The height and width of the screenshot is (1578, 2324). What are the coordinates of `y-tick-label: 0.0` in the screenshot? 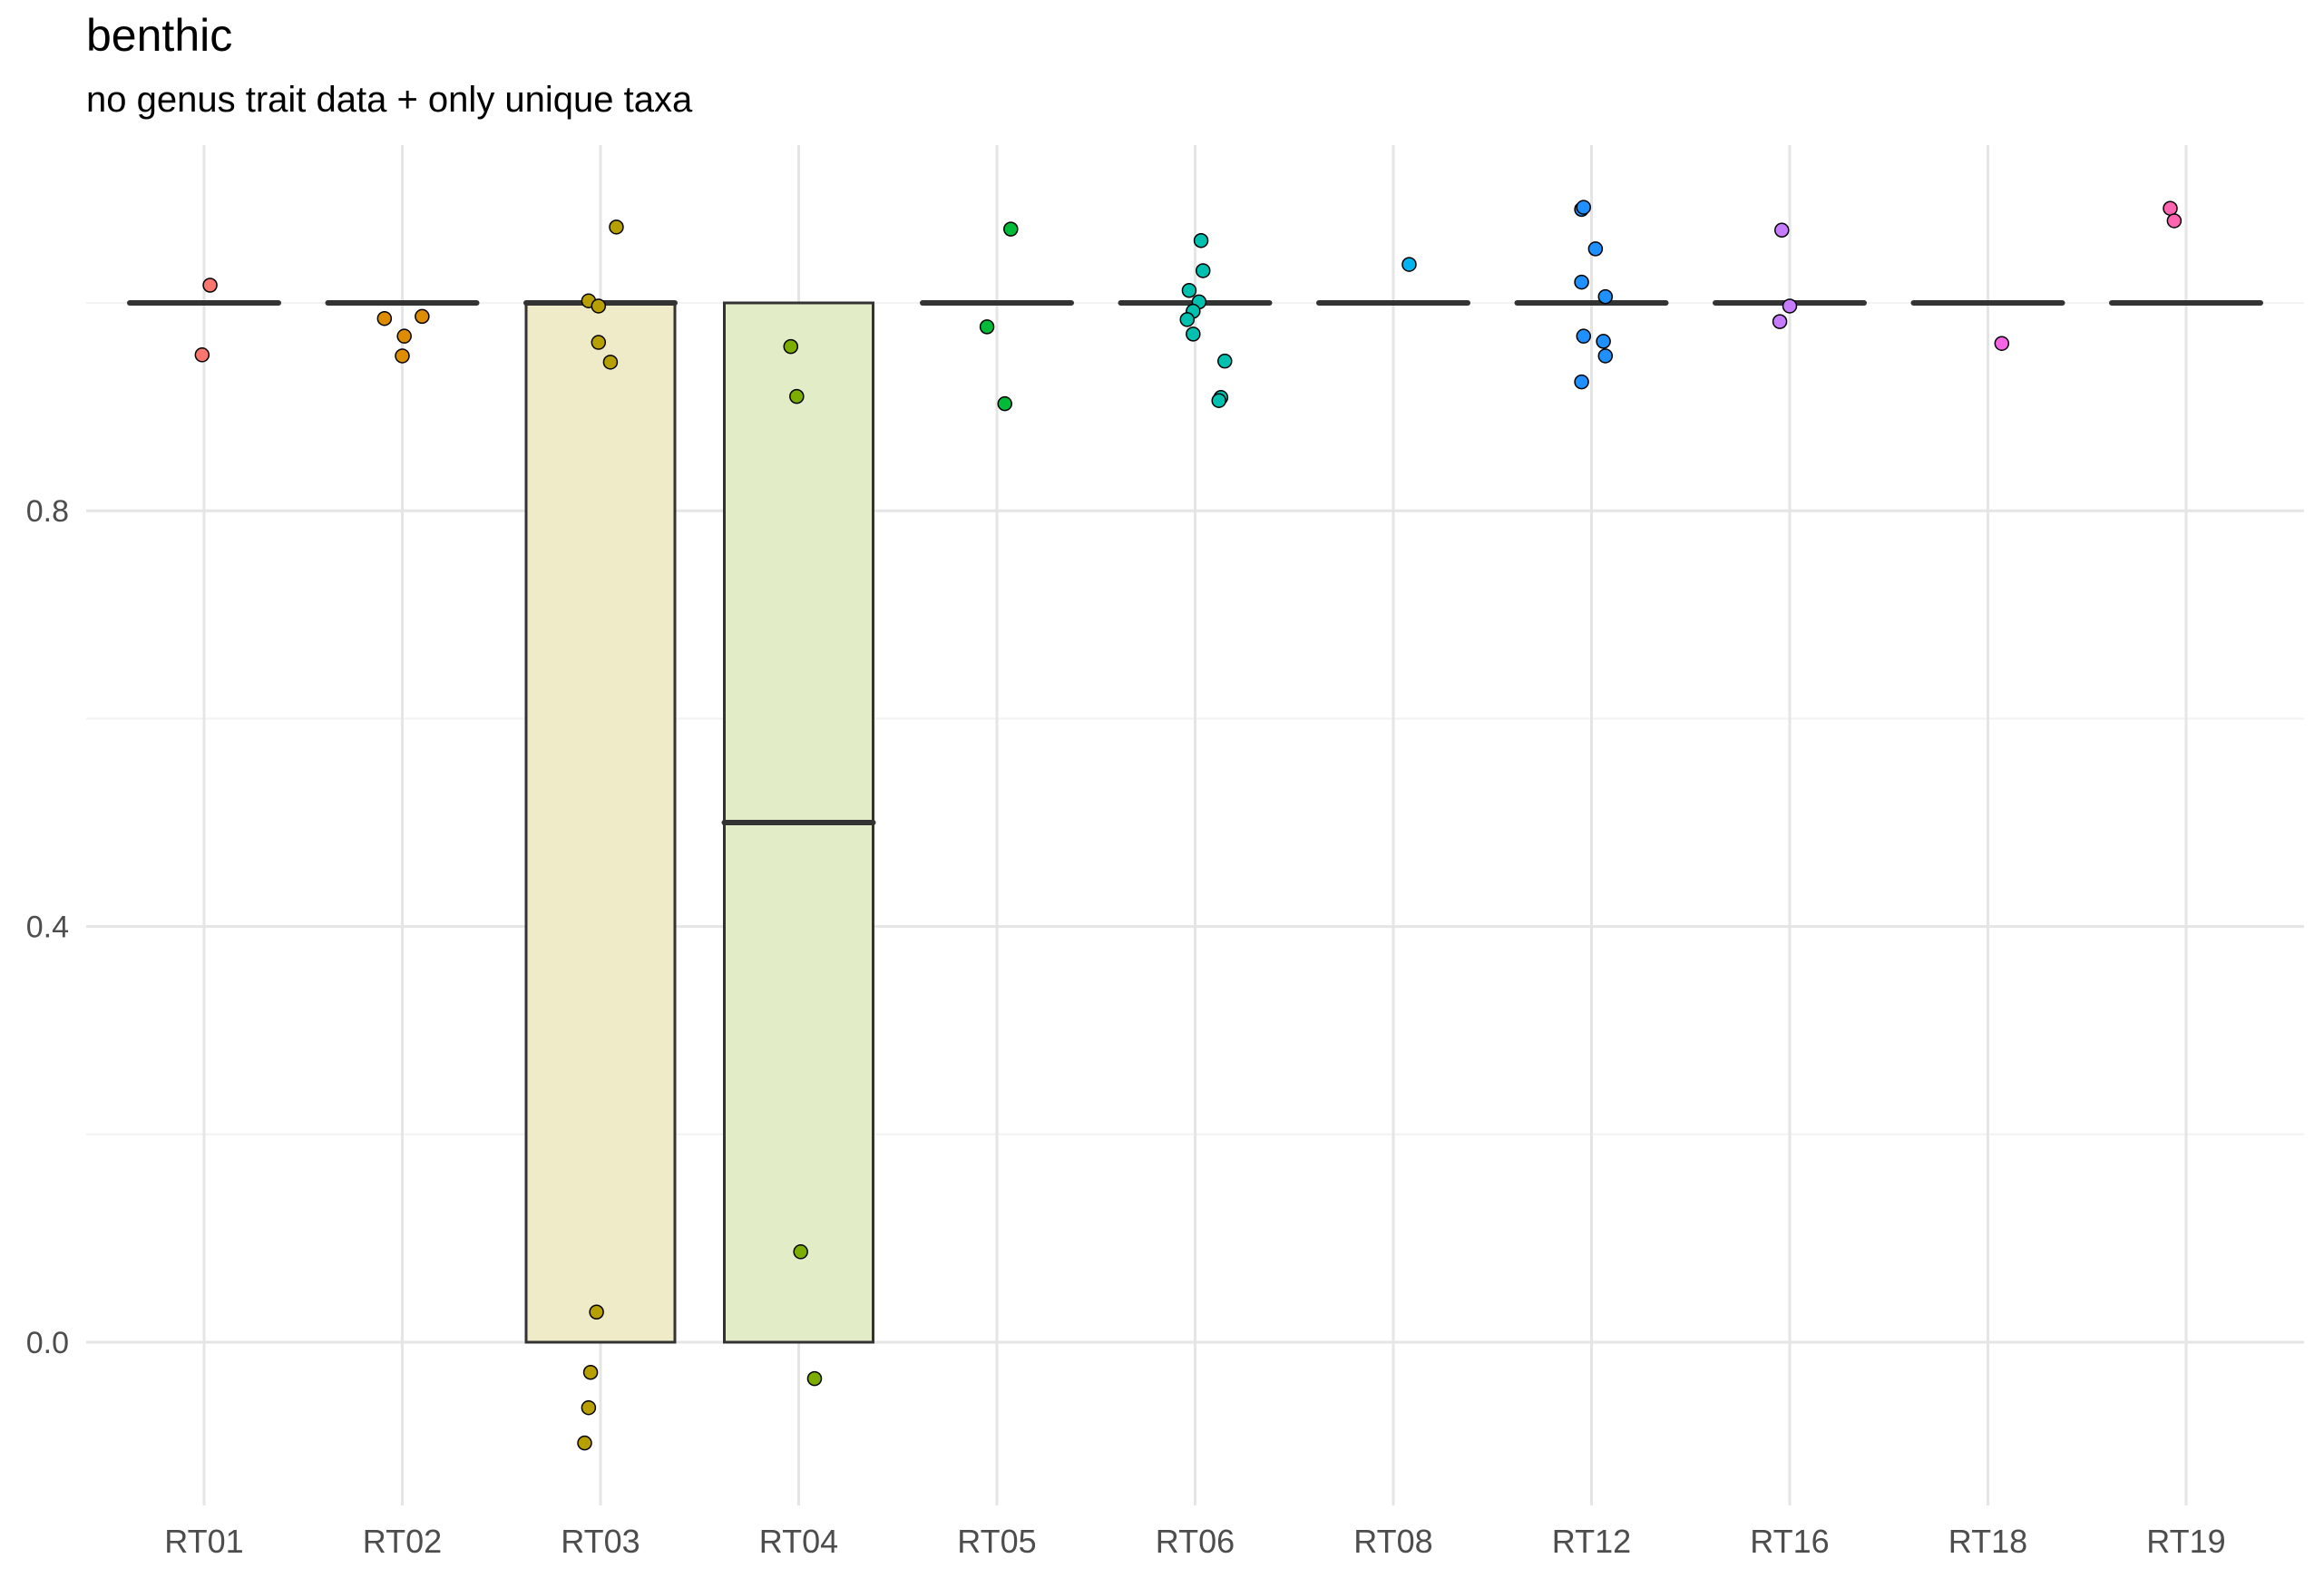 It's located at (47, 1343).